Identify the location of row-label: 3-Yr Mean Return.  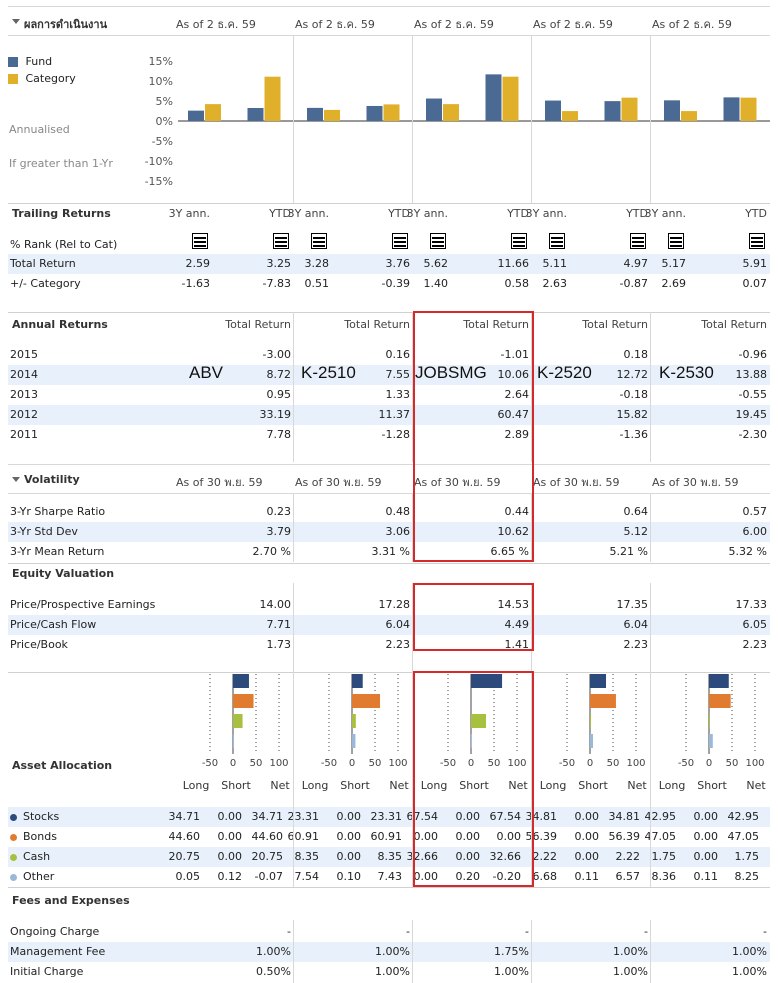
(57, 551).